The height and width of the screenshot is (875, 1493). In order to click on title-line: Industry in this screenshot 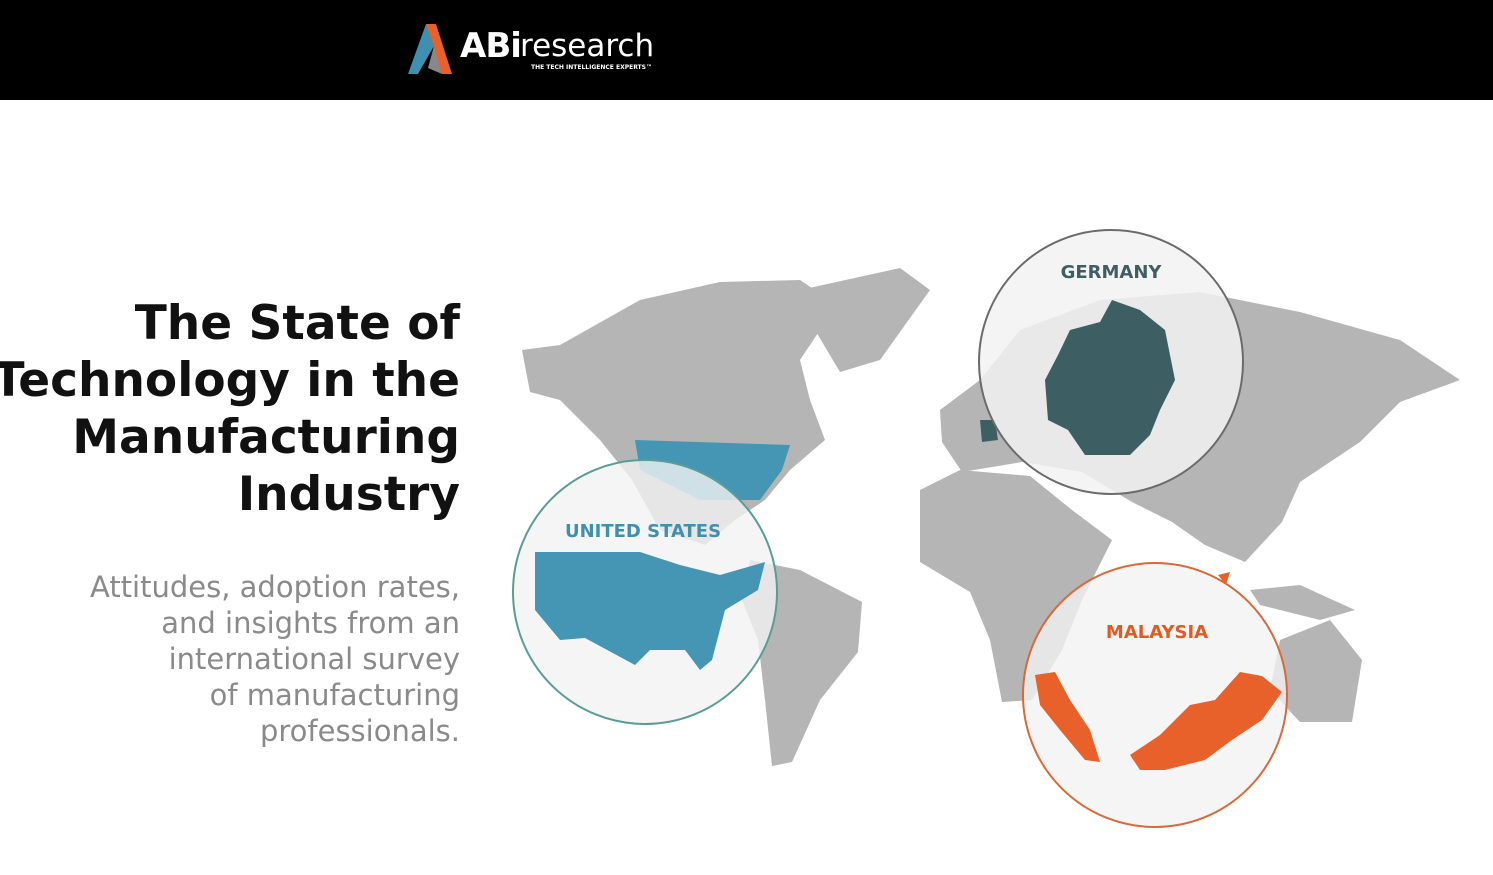, I will do `click(348, 494)`.